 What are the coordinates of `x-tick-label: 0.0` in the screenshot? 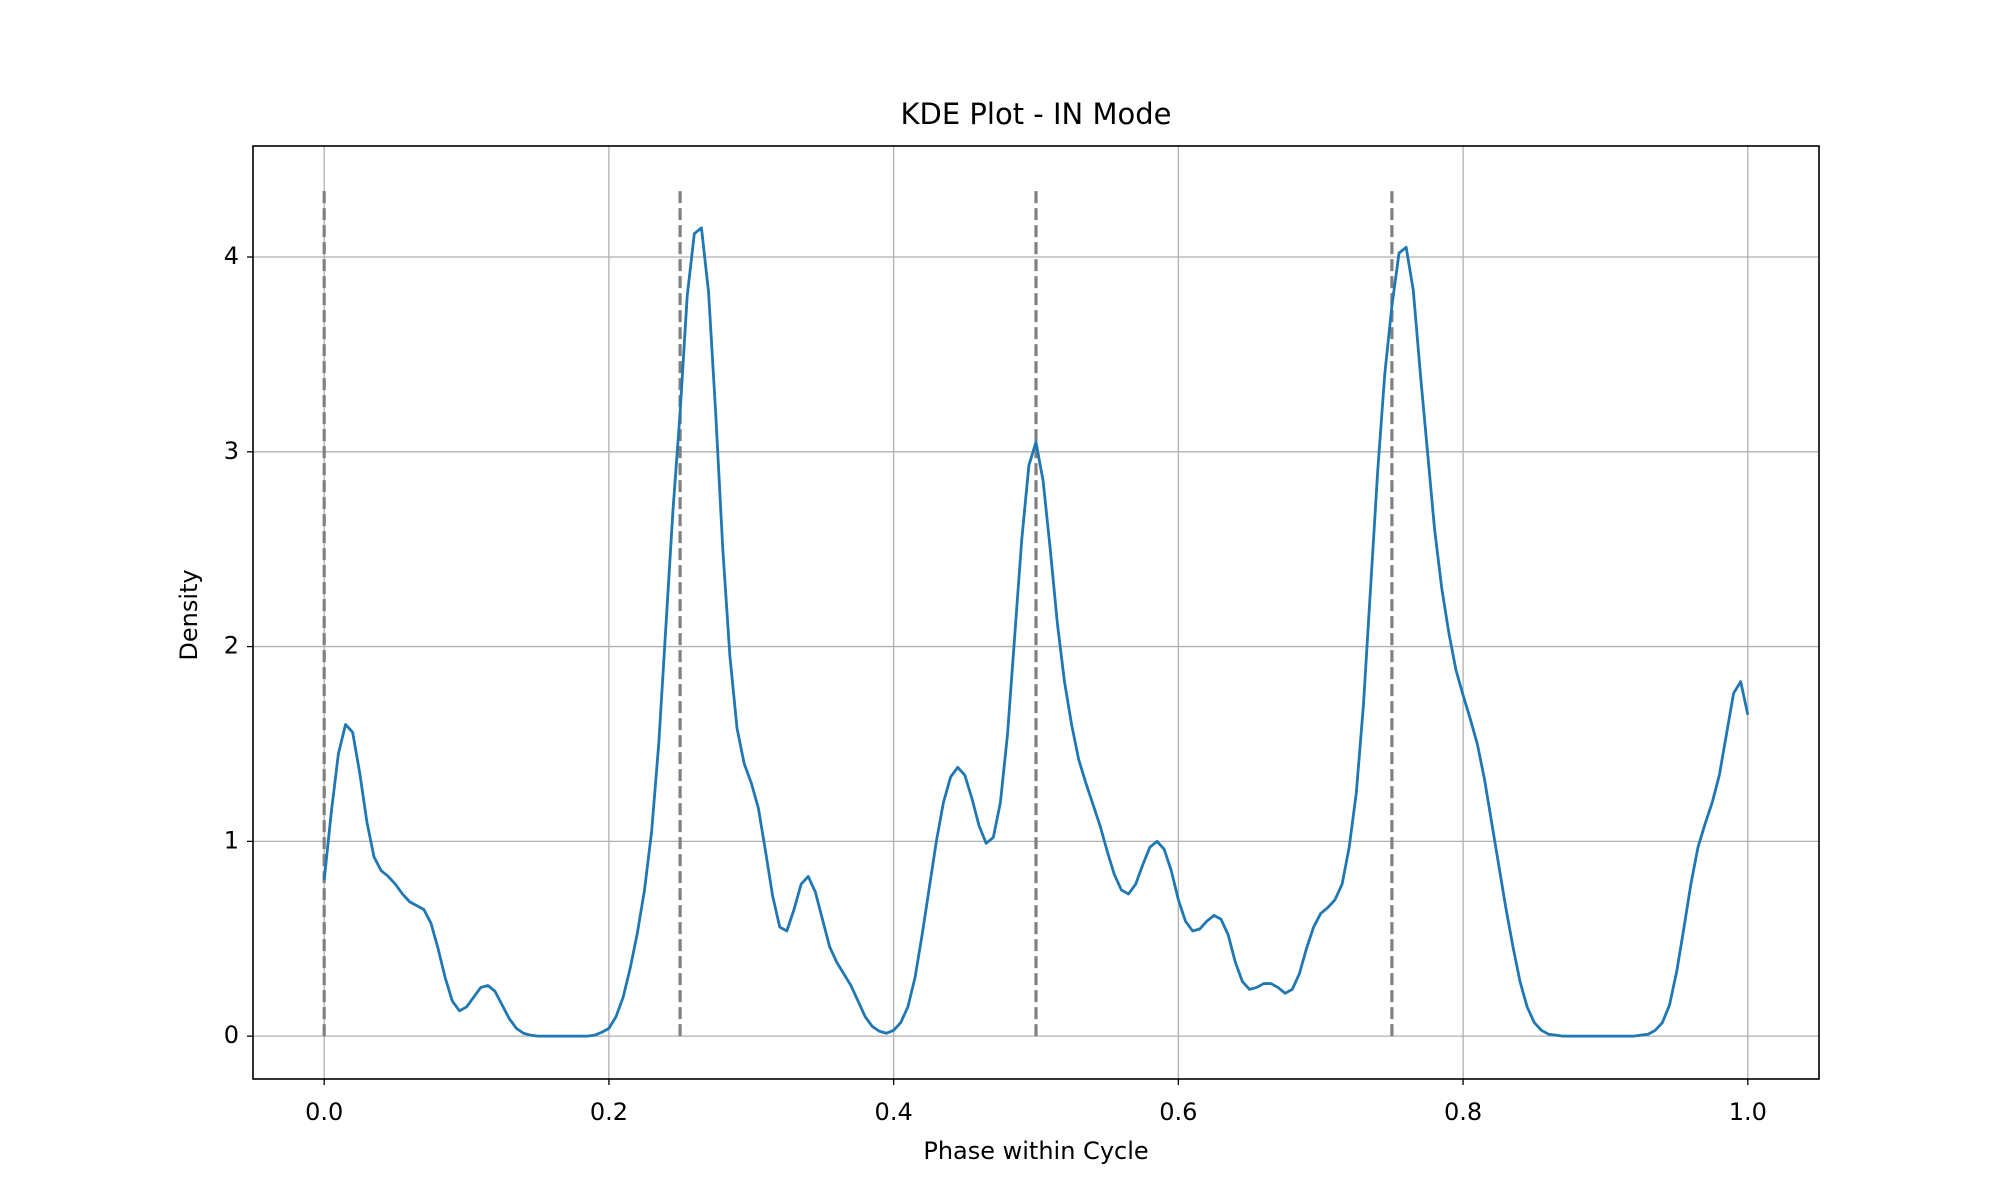 It's located at (324, 1112).